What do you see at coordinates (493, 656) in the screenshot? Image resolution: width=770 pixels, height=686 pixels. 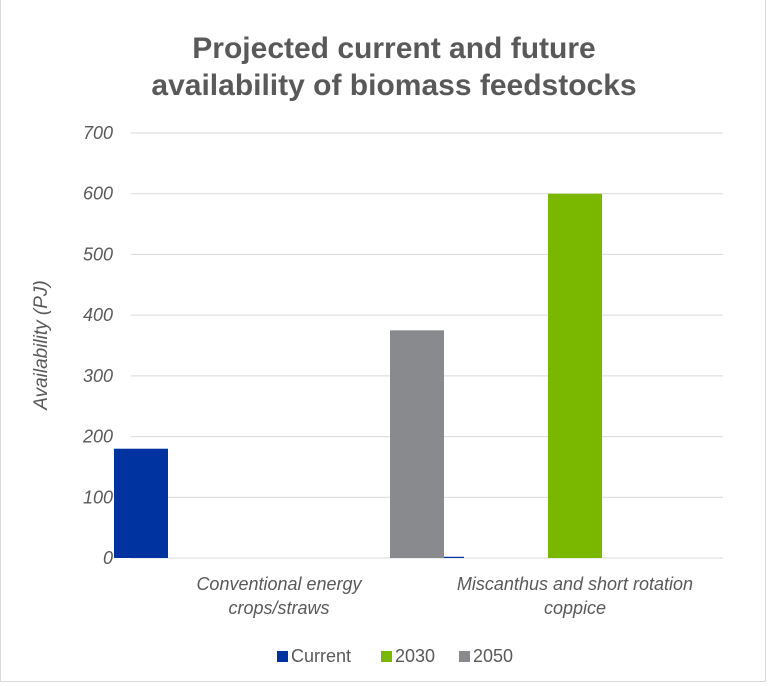 I see `legend-label: 2050` at bounding box center [493, 656].